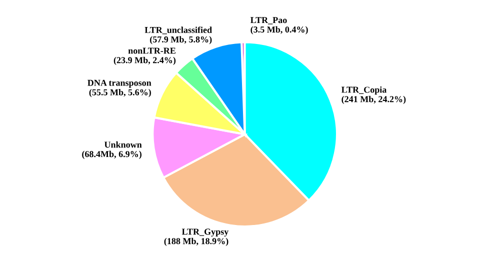  What do you see at coordinates (152, 51) in the screenshot?
I see `slice-label: nonLTR-RE` at bounding box center [152, 51].